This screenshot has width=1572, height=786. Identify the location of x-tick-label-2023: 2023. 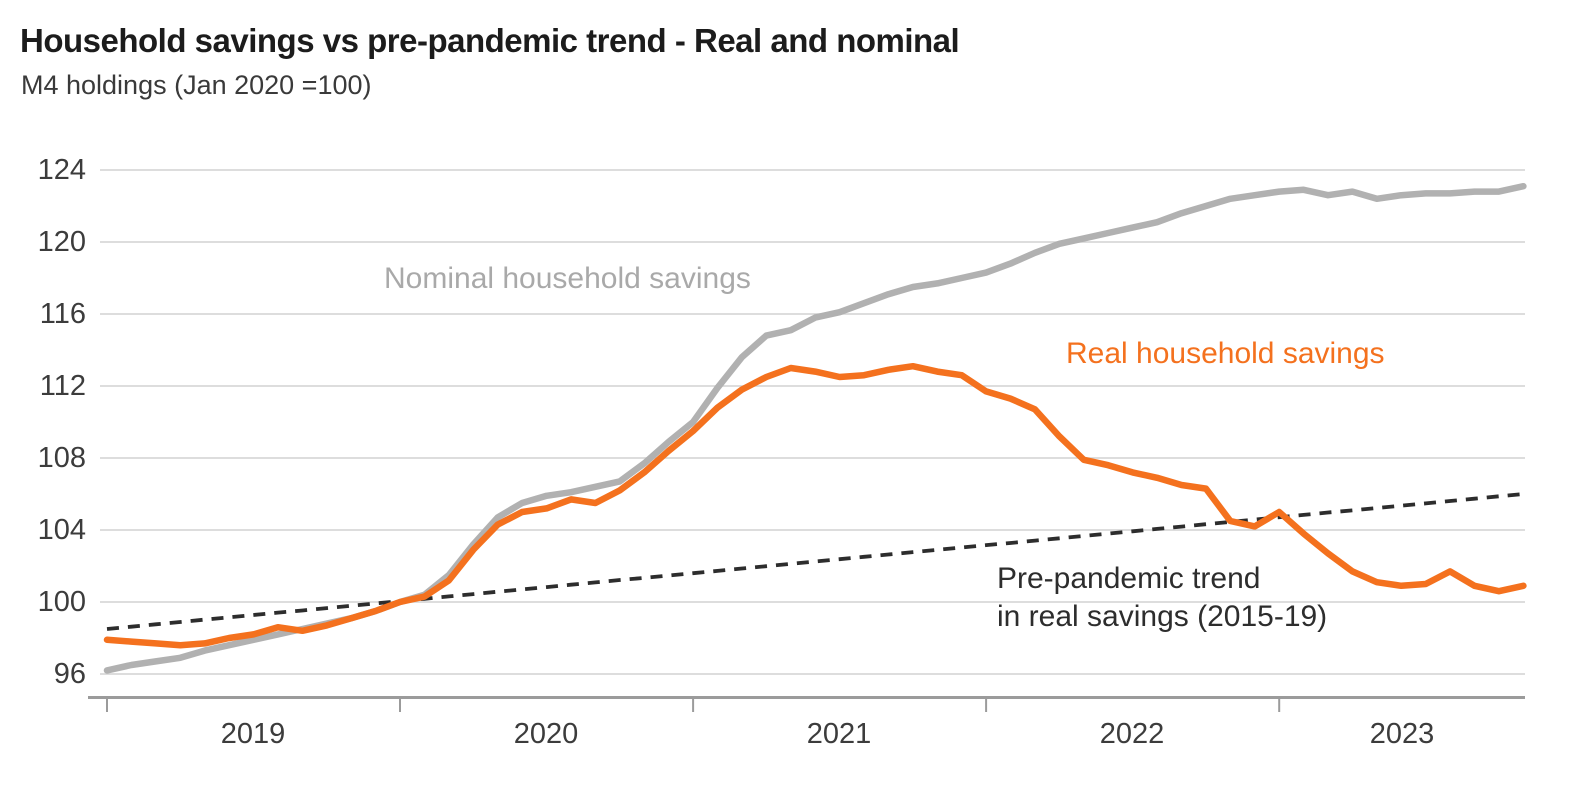
(1402, 734).